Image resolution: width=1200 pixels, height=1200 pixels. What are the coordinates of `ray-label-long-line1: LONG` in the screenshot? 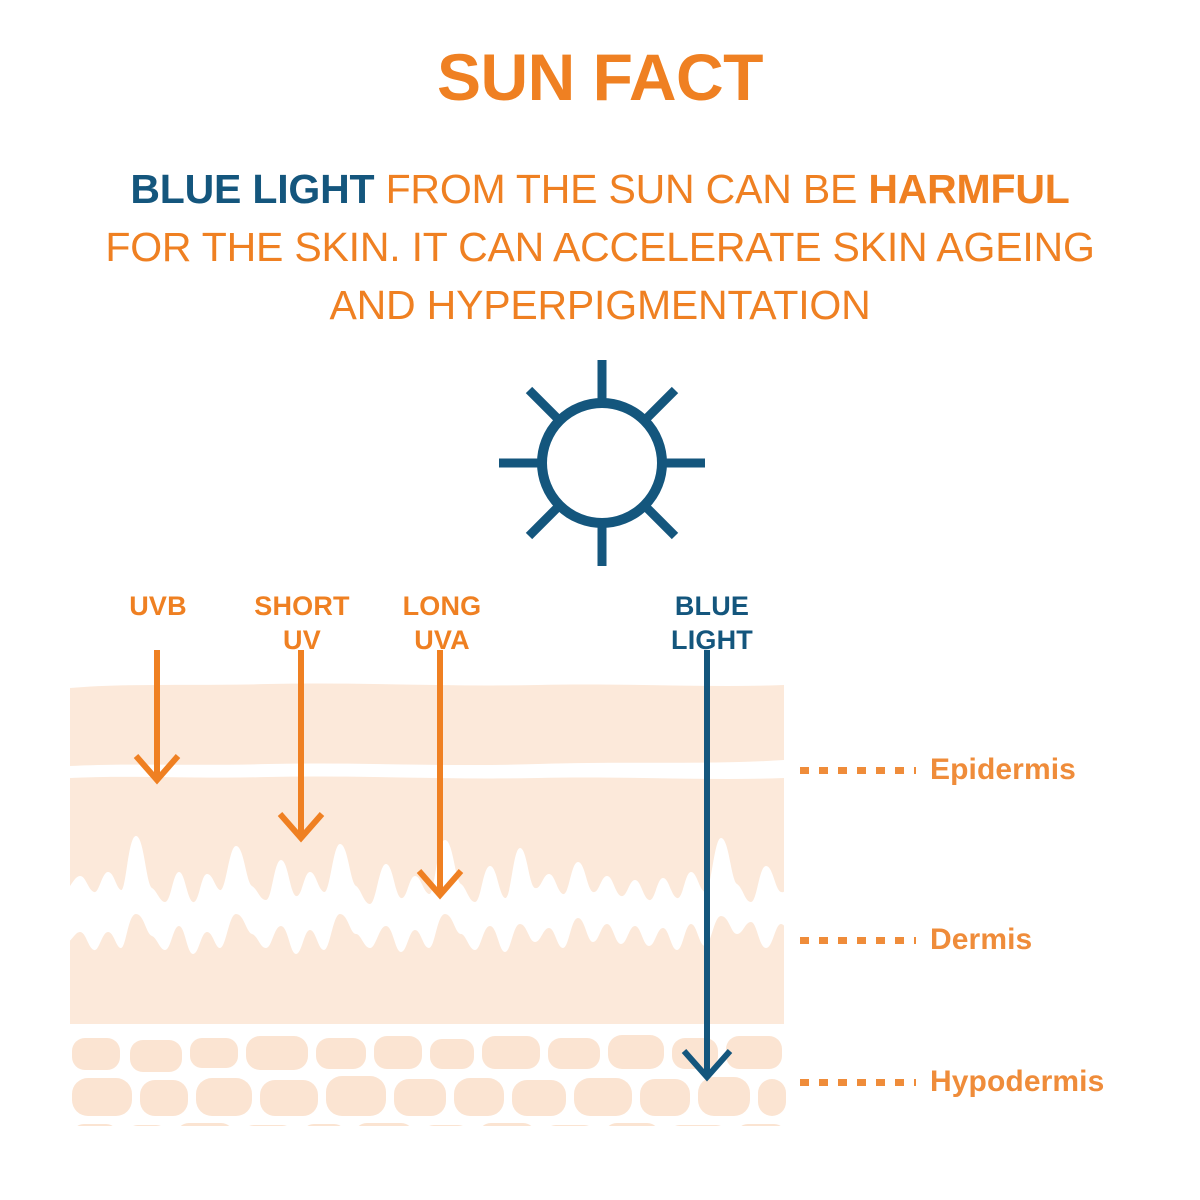 It's located at (442, 606).